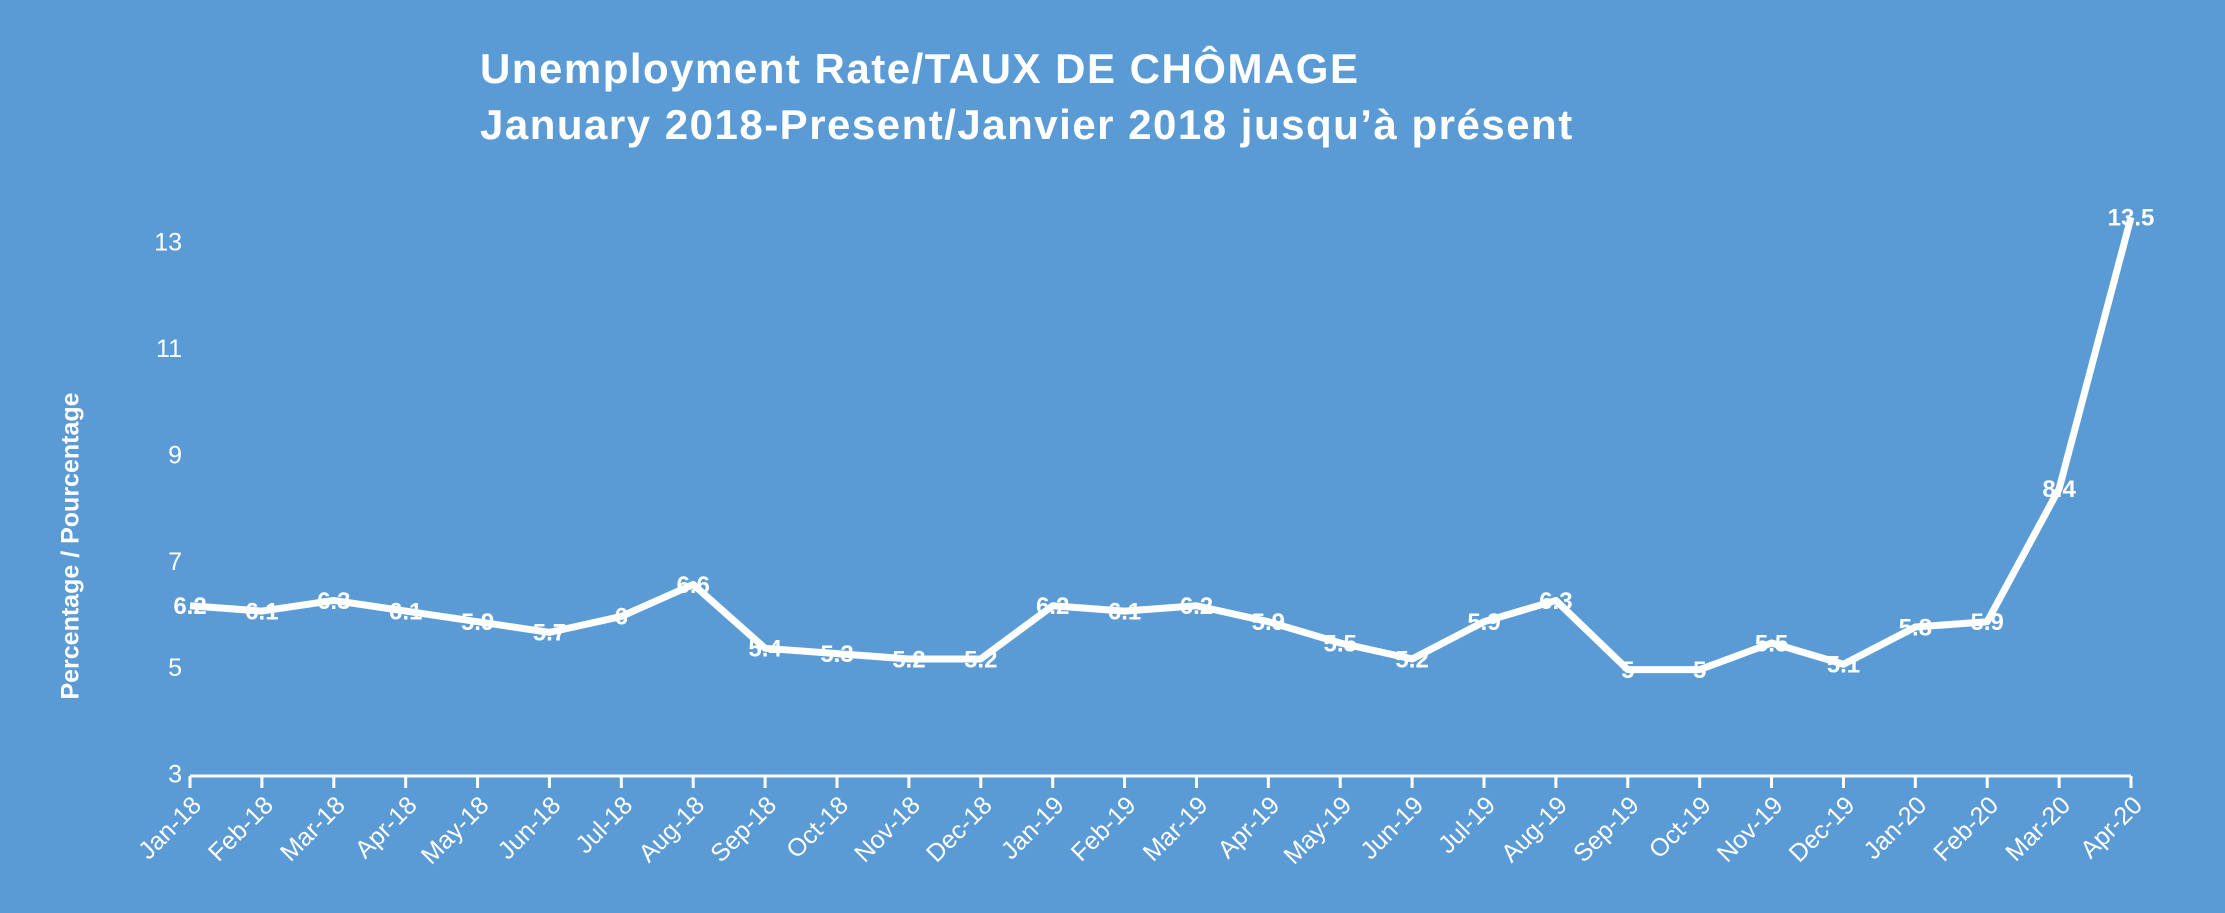  What do you see at coordinates (175, 775) in the screenshot?
I see `y-tick-label: 3` at bounding box center [175, 775].